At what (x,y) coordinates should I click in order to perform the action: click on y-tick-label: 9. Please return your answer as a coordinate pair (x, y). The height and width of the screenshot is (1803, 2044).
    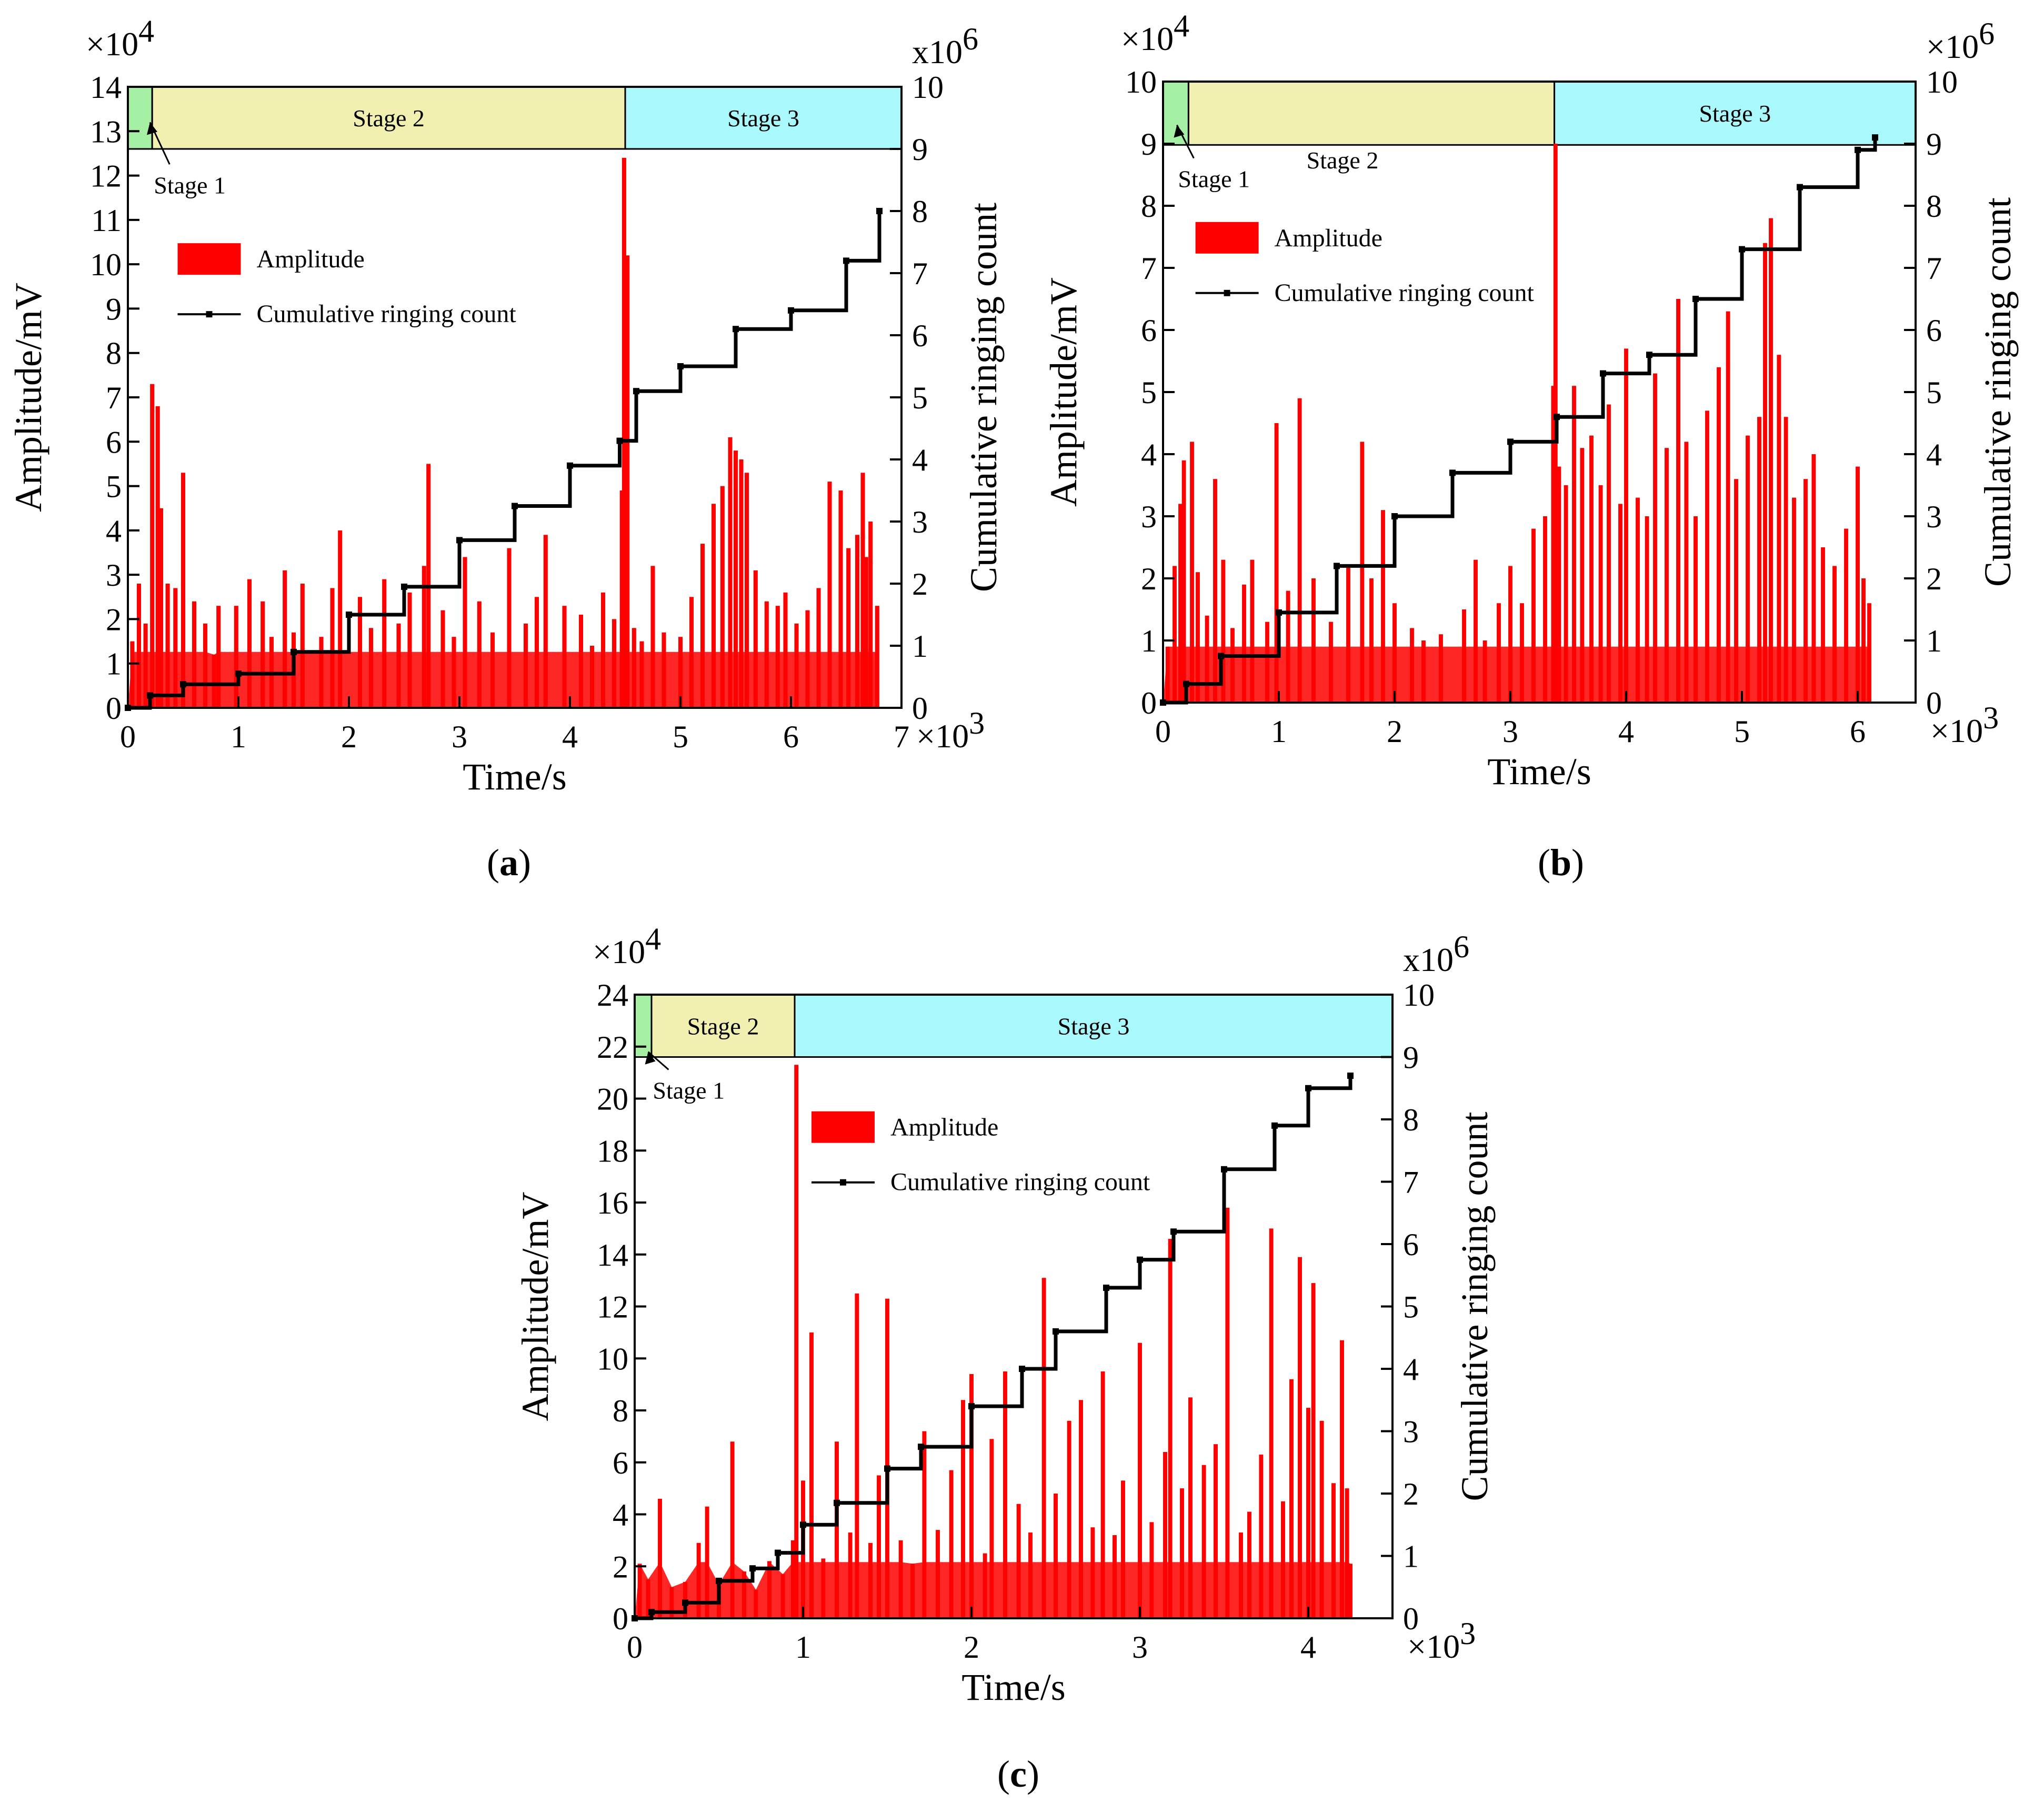
    Looking at the image, I should click on (1149, 144).